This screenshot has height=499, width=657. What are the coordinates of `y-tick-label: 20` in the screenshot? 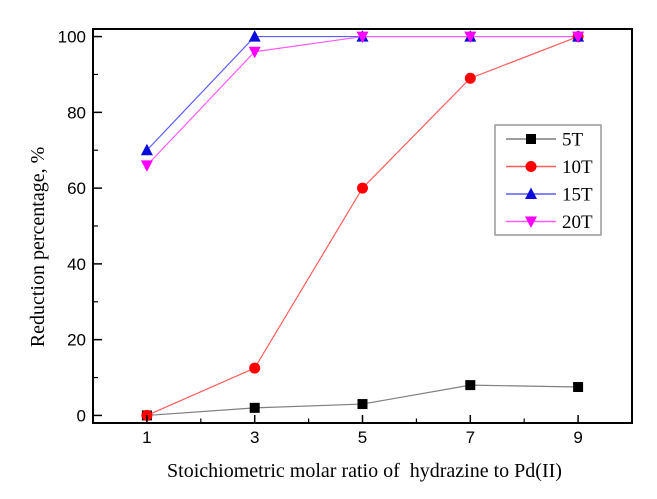 It's located at (76, 340).